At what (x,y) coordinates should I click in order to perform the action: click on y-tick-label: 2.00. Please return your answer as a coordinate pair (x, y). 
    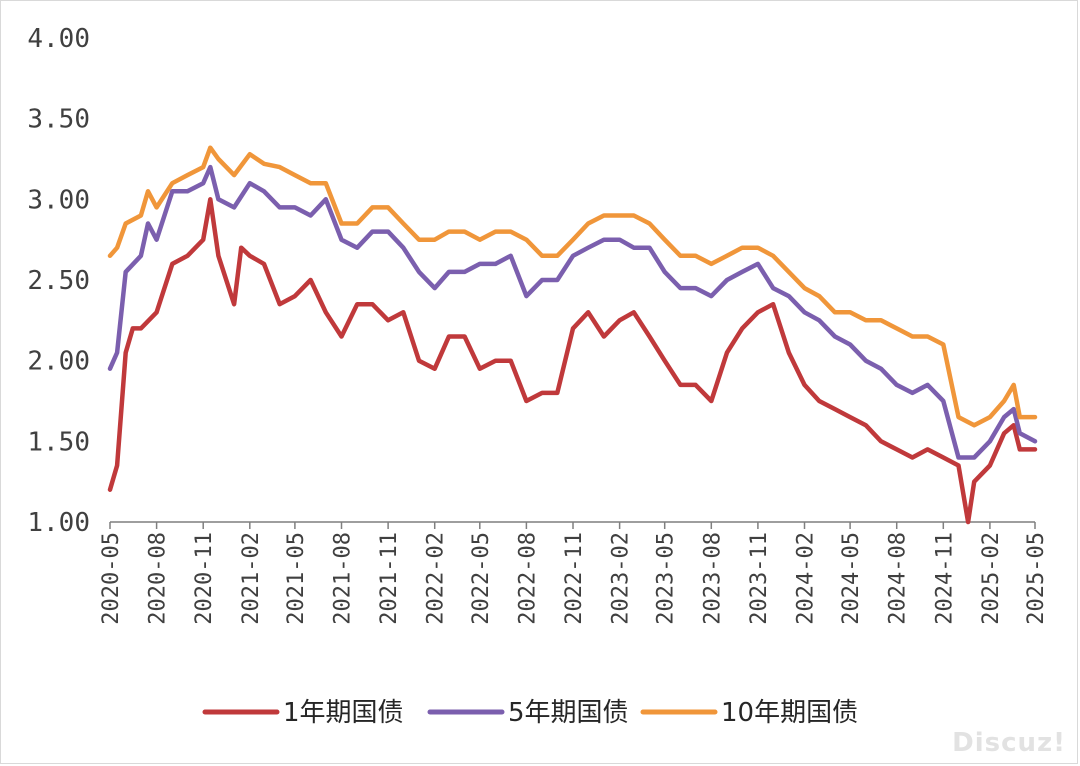
    Looking at the image, I should click on (58, 362).